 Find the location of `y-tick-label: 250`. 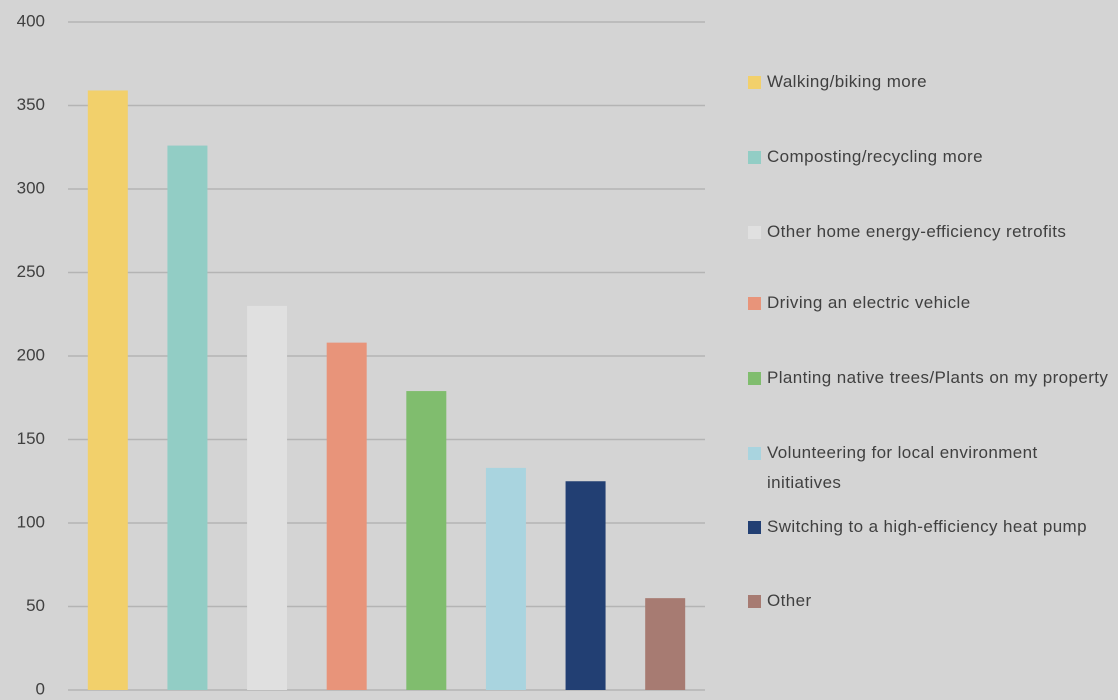

y-tick-label: 250 is located at coordinates (31, 271).